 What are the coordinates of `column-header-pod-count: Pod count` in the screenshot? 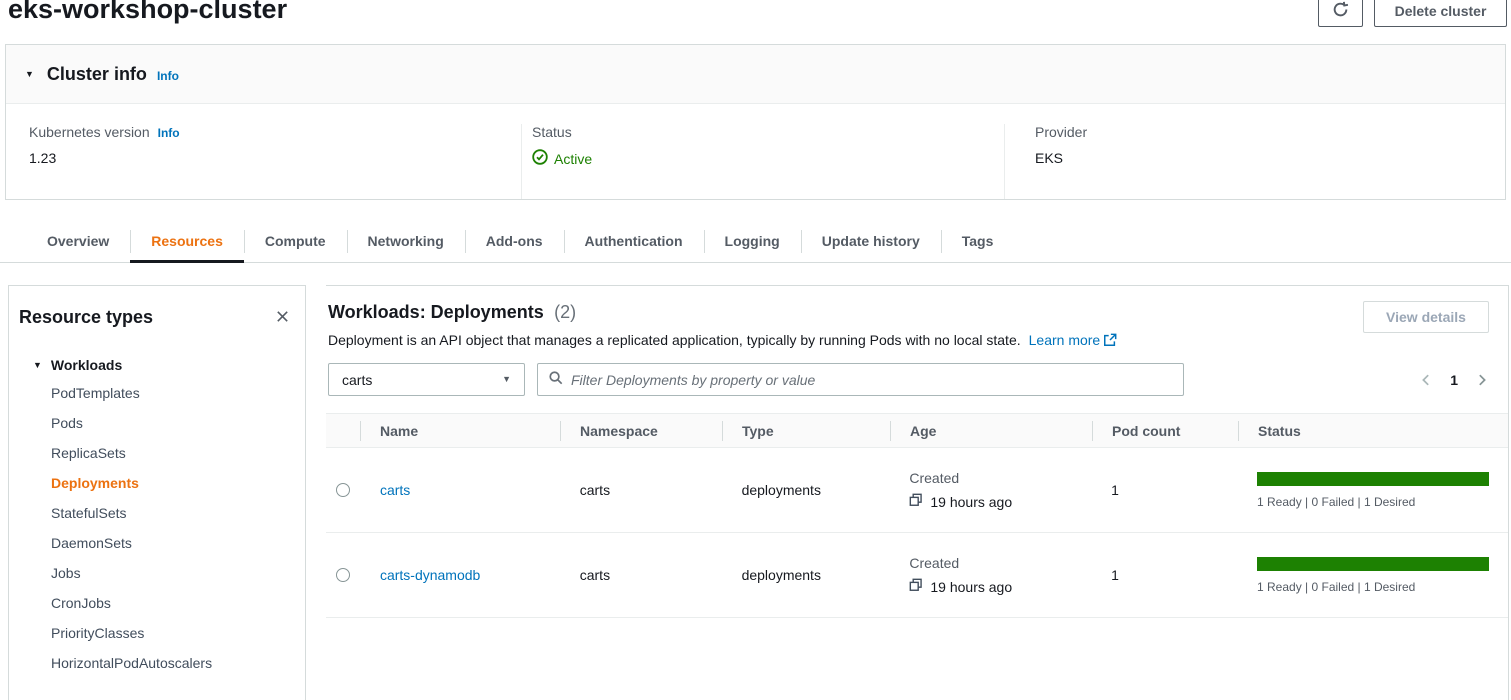 It's located at (1165, 430).